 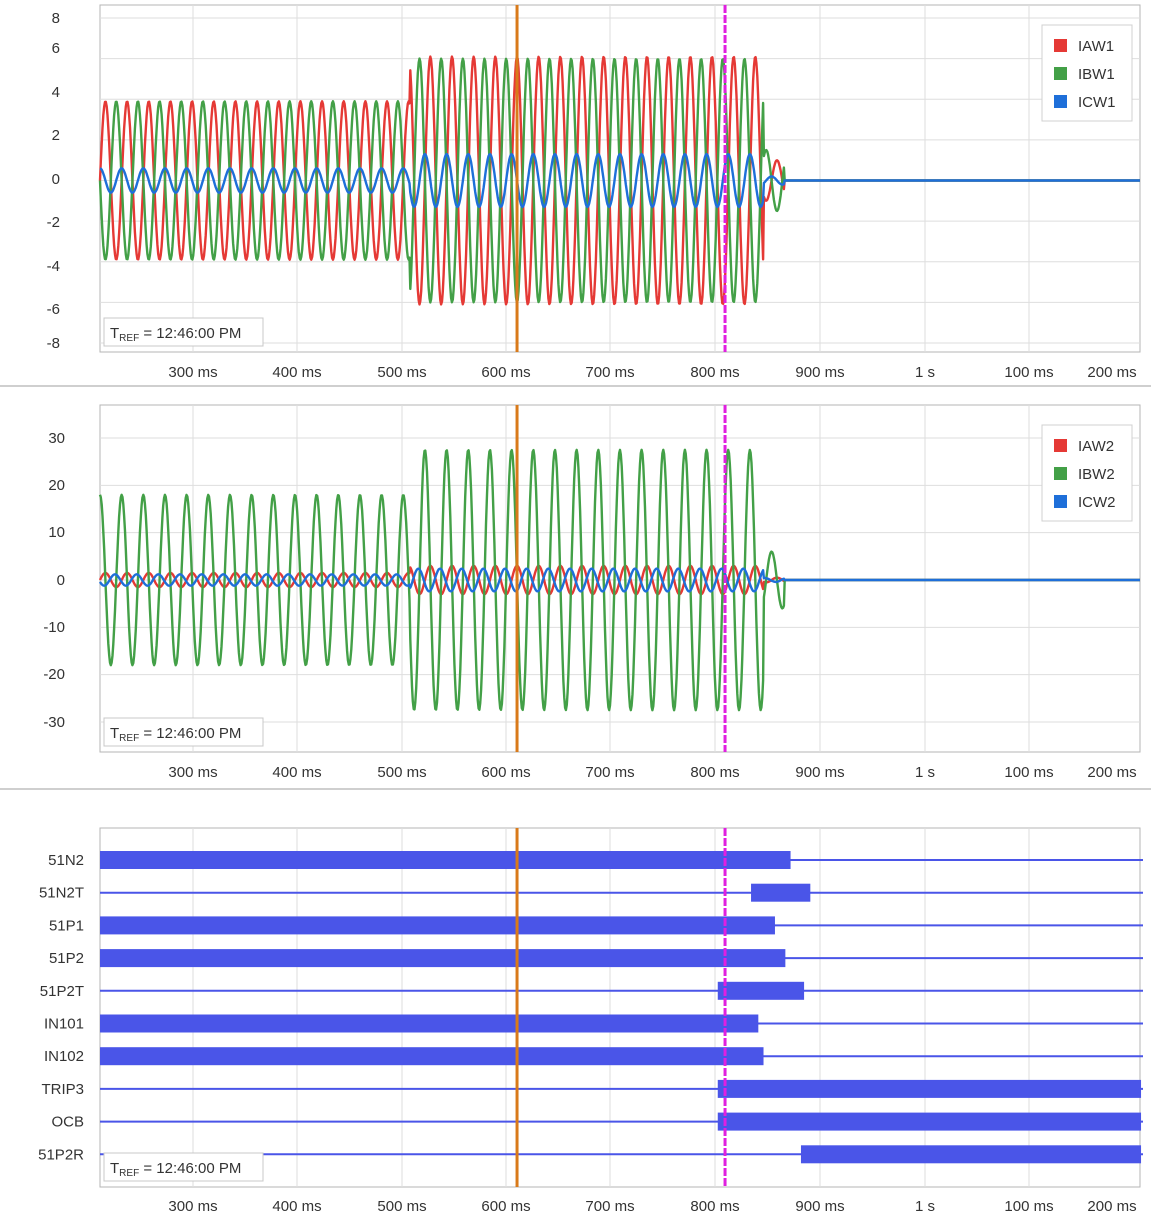 I want to click on channel-bar-in101, so click(x=429, y=1023).